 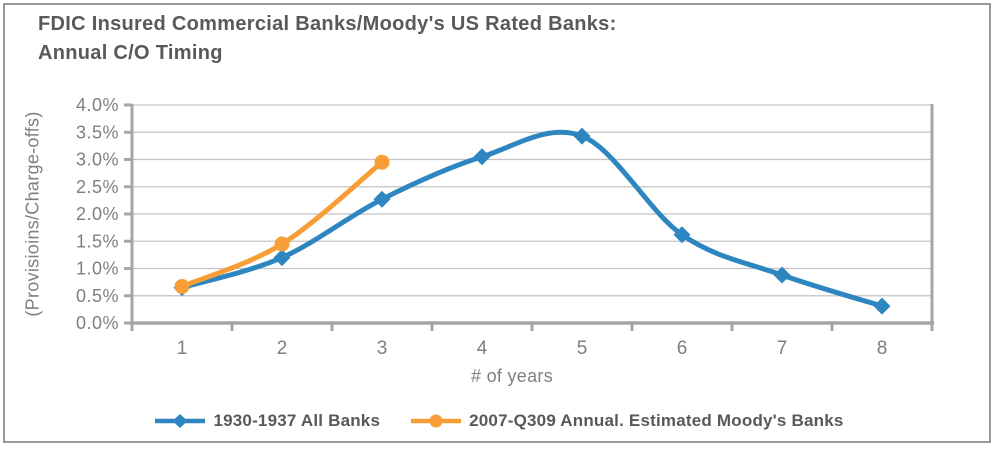 I want to click on legend-line-circle-icon, so click(x=436, y=421).